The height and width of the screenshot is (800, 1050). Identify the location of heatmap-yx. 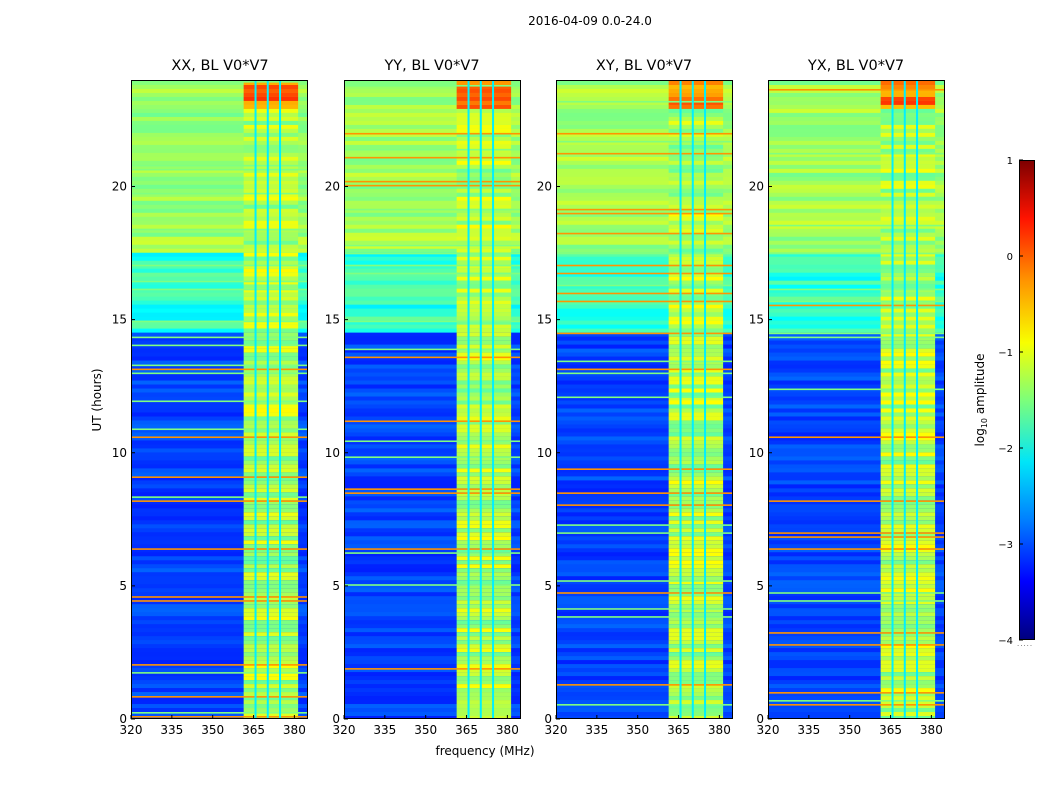
(856, 399).